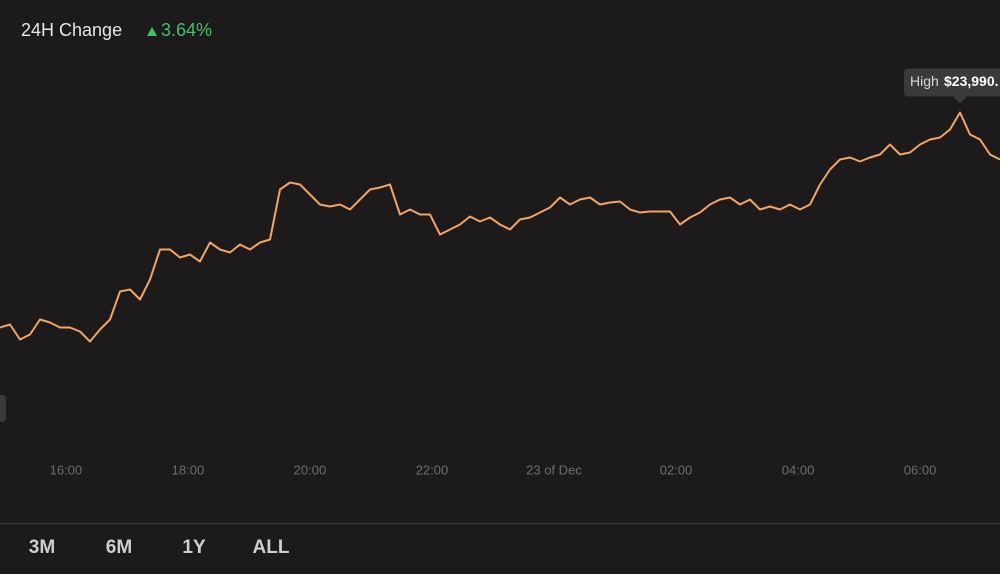  What do you see at coordinates (152, 31) in the screenshot?
I see `up-arrow` at bounding box center [152, 31].